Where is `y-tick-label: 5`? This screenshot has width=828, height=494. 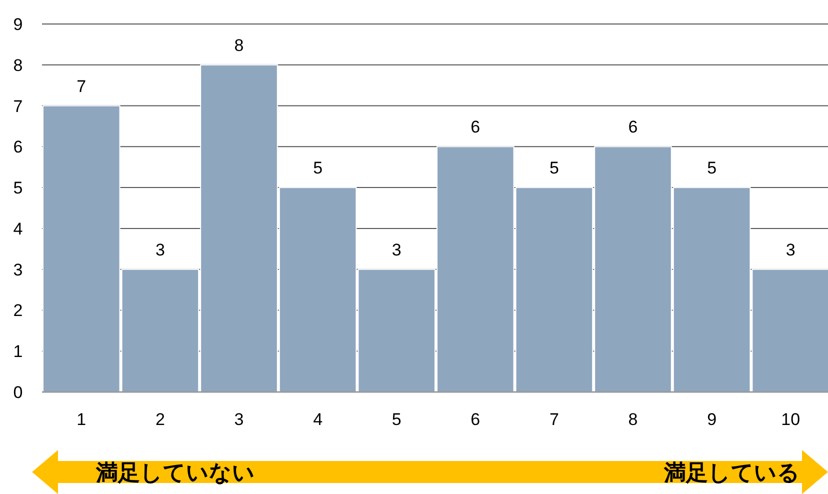
y-tick-label: 5 is located at coordinates (18, 188).